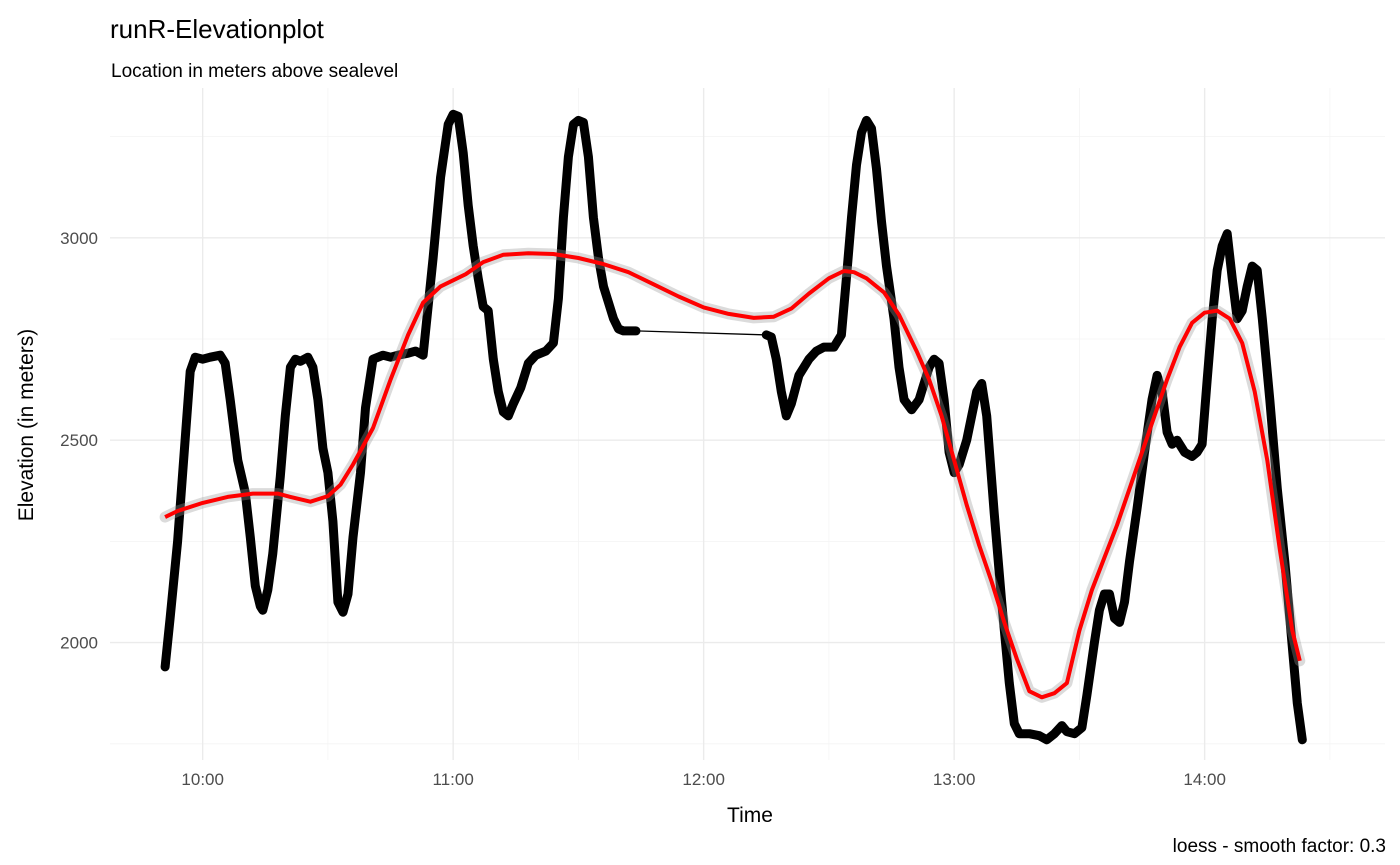 Image resolution: width=1400 pixels, height=865 pixels. What do you see at coordinates (217, 29) in the screenshot?
I see `chart-title: runR-Elevationplot` at bounding box center [217, 29].